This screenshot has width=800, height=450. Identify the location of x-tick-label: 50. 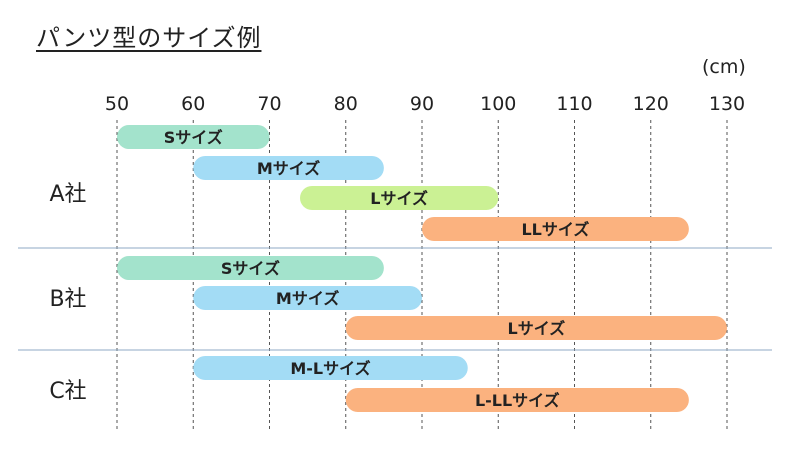
(117, 104).